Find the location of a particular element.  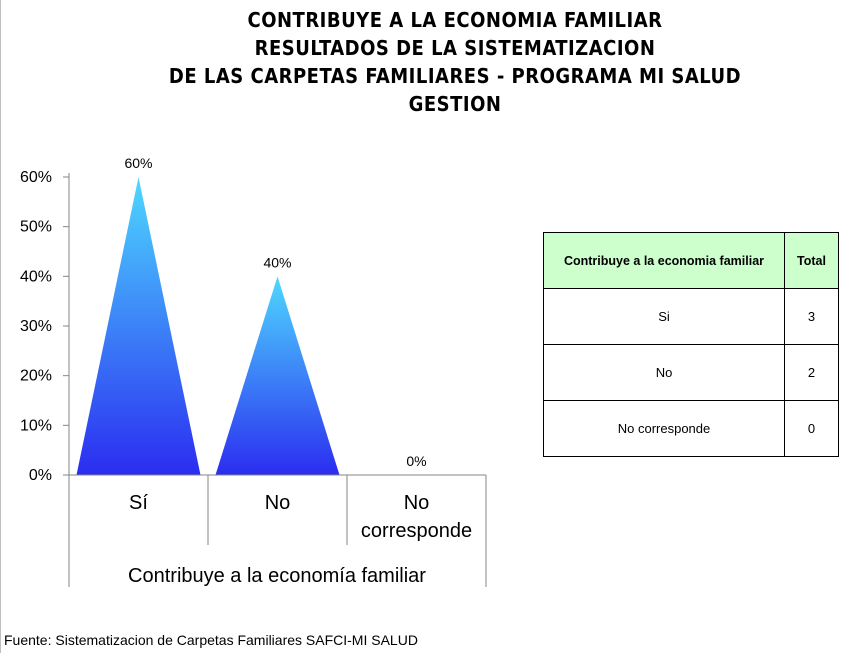

table-row: No corresponde 0 is located at coordinates (691, 428).